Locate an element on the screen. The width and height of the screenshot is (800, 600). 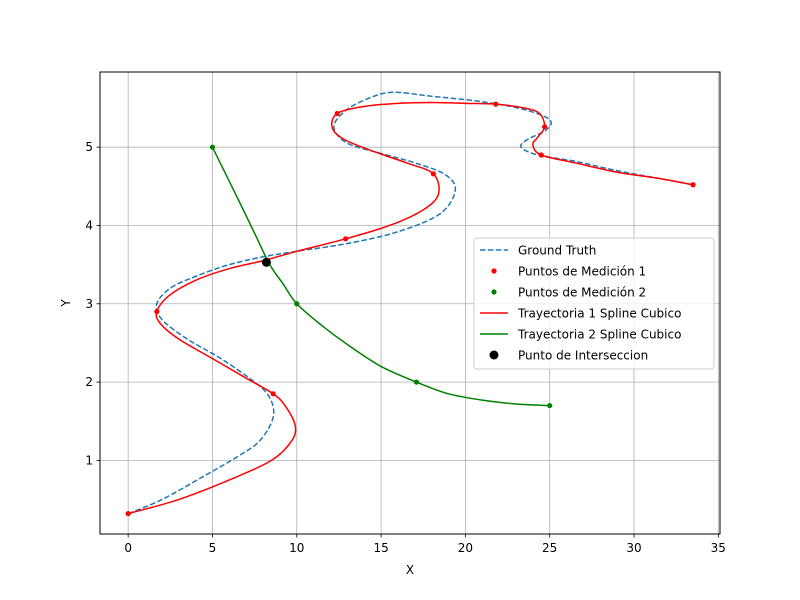
legend-label-trayectoria-2-spline-cubico: Trayectoria 2 Spline Cubico is located at coordinates (599, 335).